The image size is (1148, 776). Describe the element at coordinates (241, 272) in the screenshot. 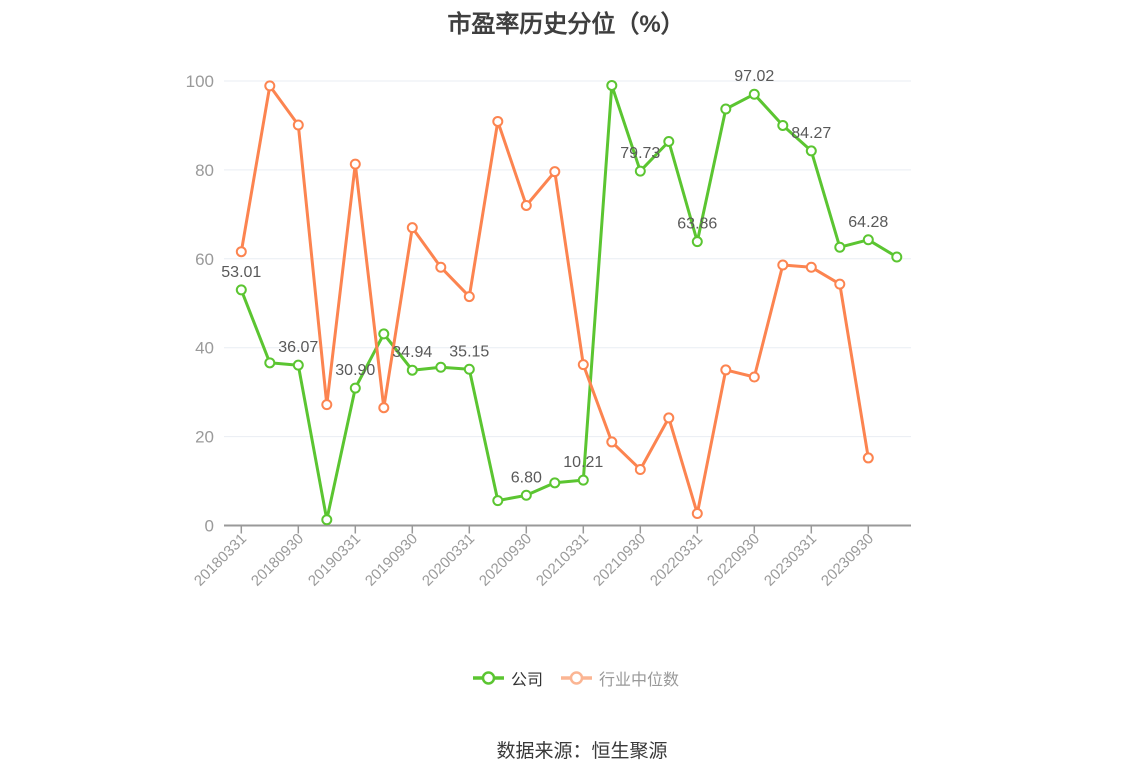

I see `svg-text: 53.01` at that location.